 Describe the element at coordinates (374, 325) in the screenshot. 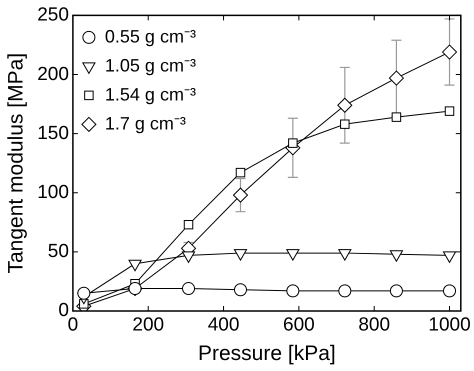

I see `x-tick-label: 800` at that location.